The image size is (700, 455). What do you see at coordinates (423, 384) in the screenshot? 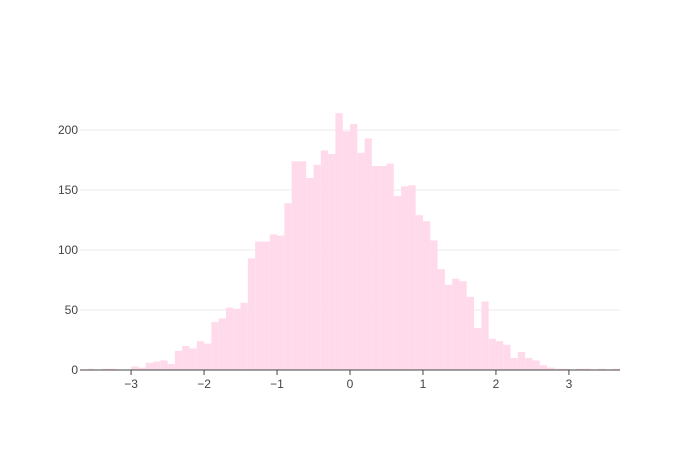
I see `x-tick-label: 1` at bounding box center [423, 384].